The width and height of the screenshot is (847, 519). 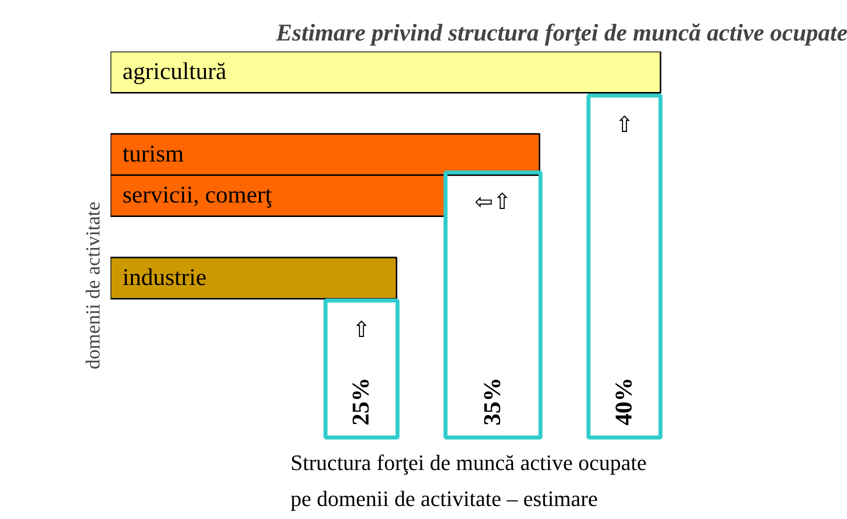 I want to click on text: Structura forţei de muncă active ocupate pe domenii de activitate – estimare, so click(x=468, y=480).